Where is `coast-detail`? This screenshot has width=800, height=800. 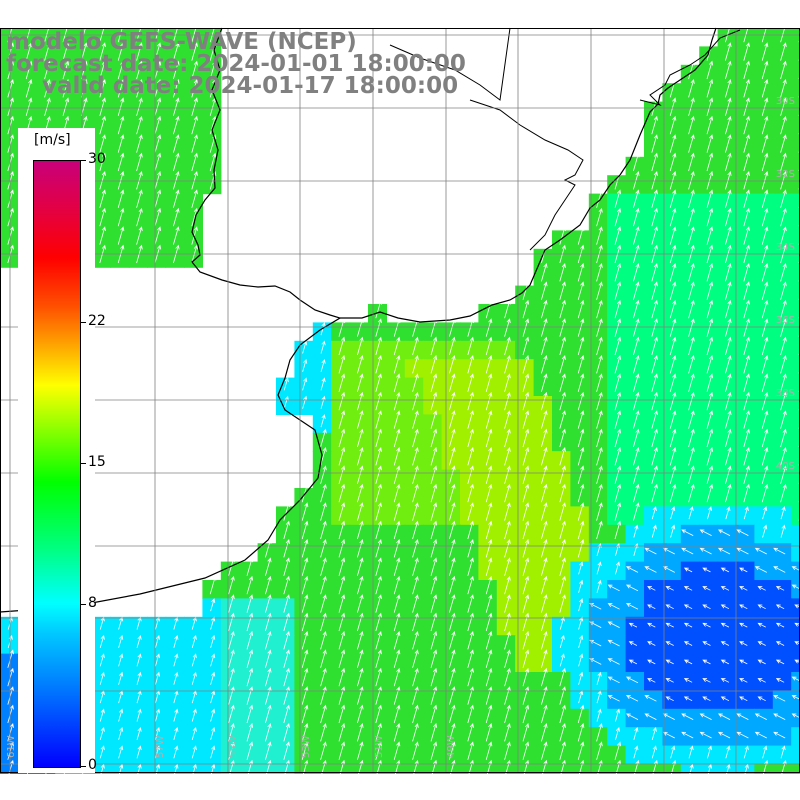 coast-detail is located at coordinates (690, 67).